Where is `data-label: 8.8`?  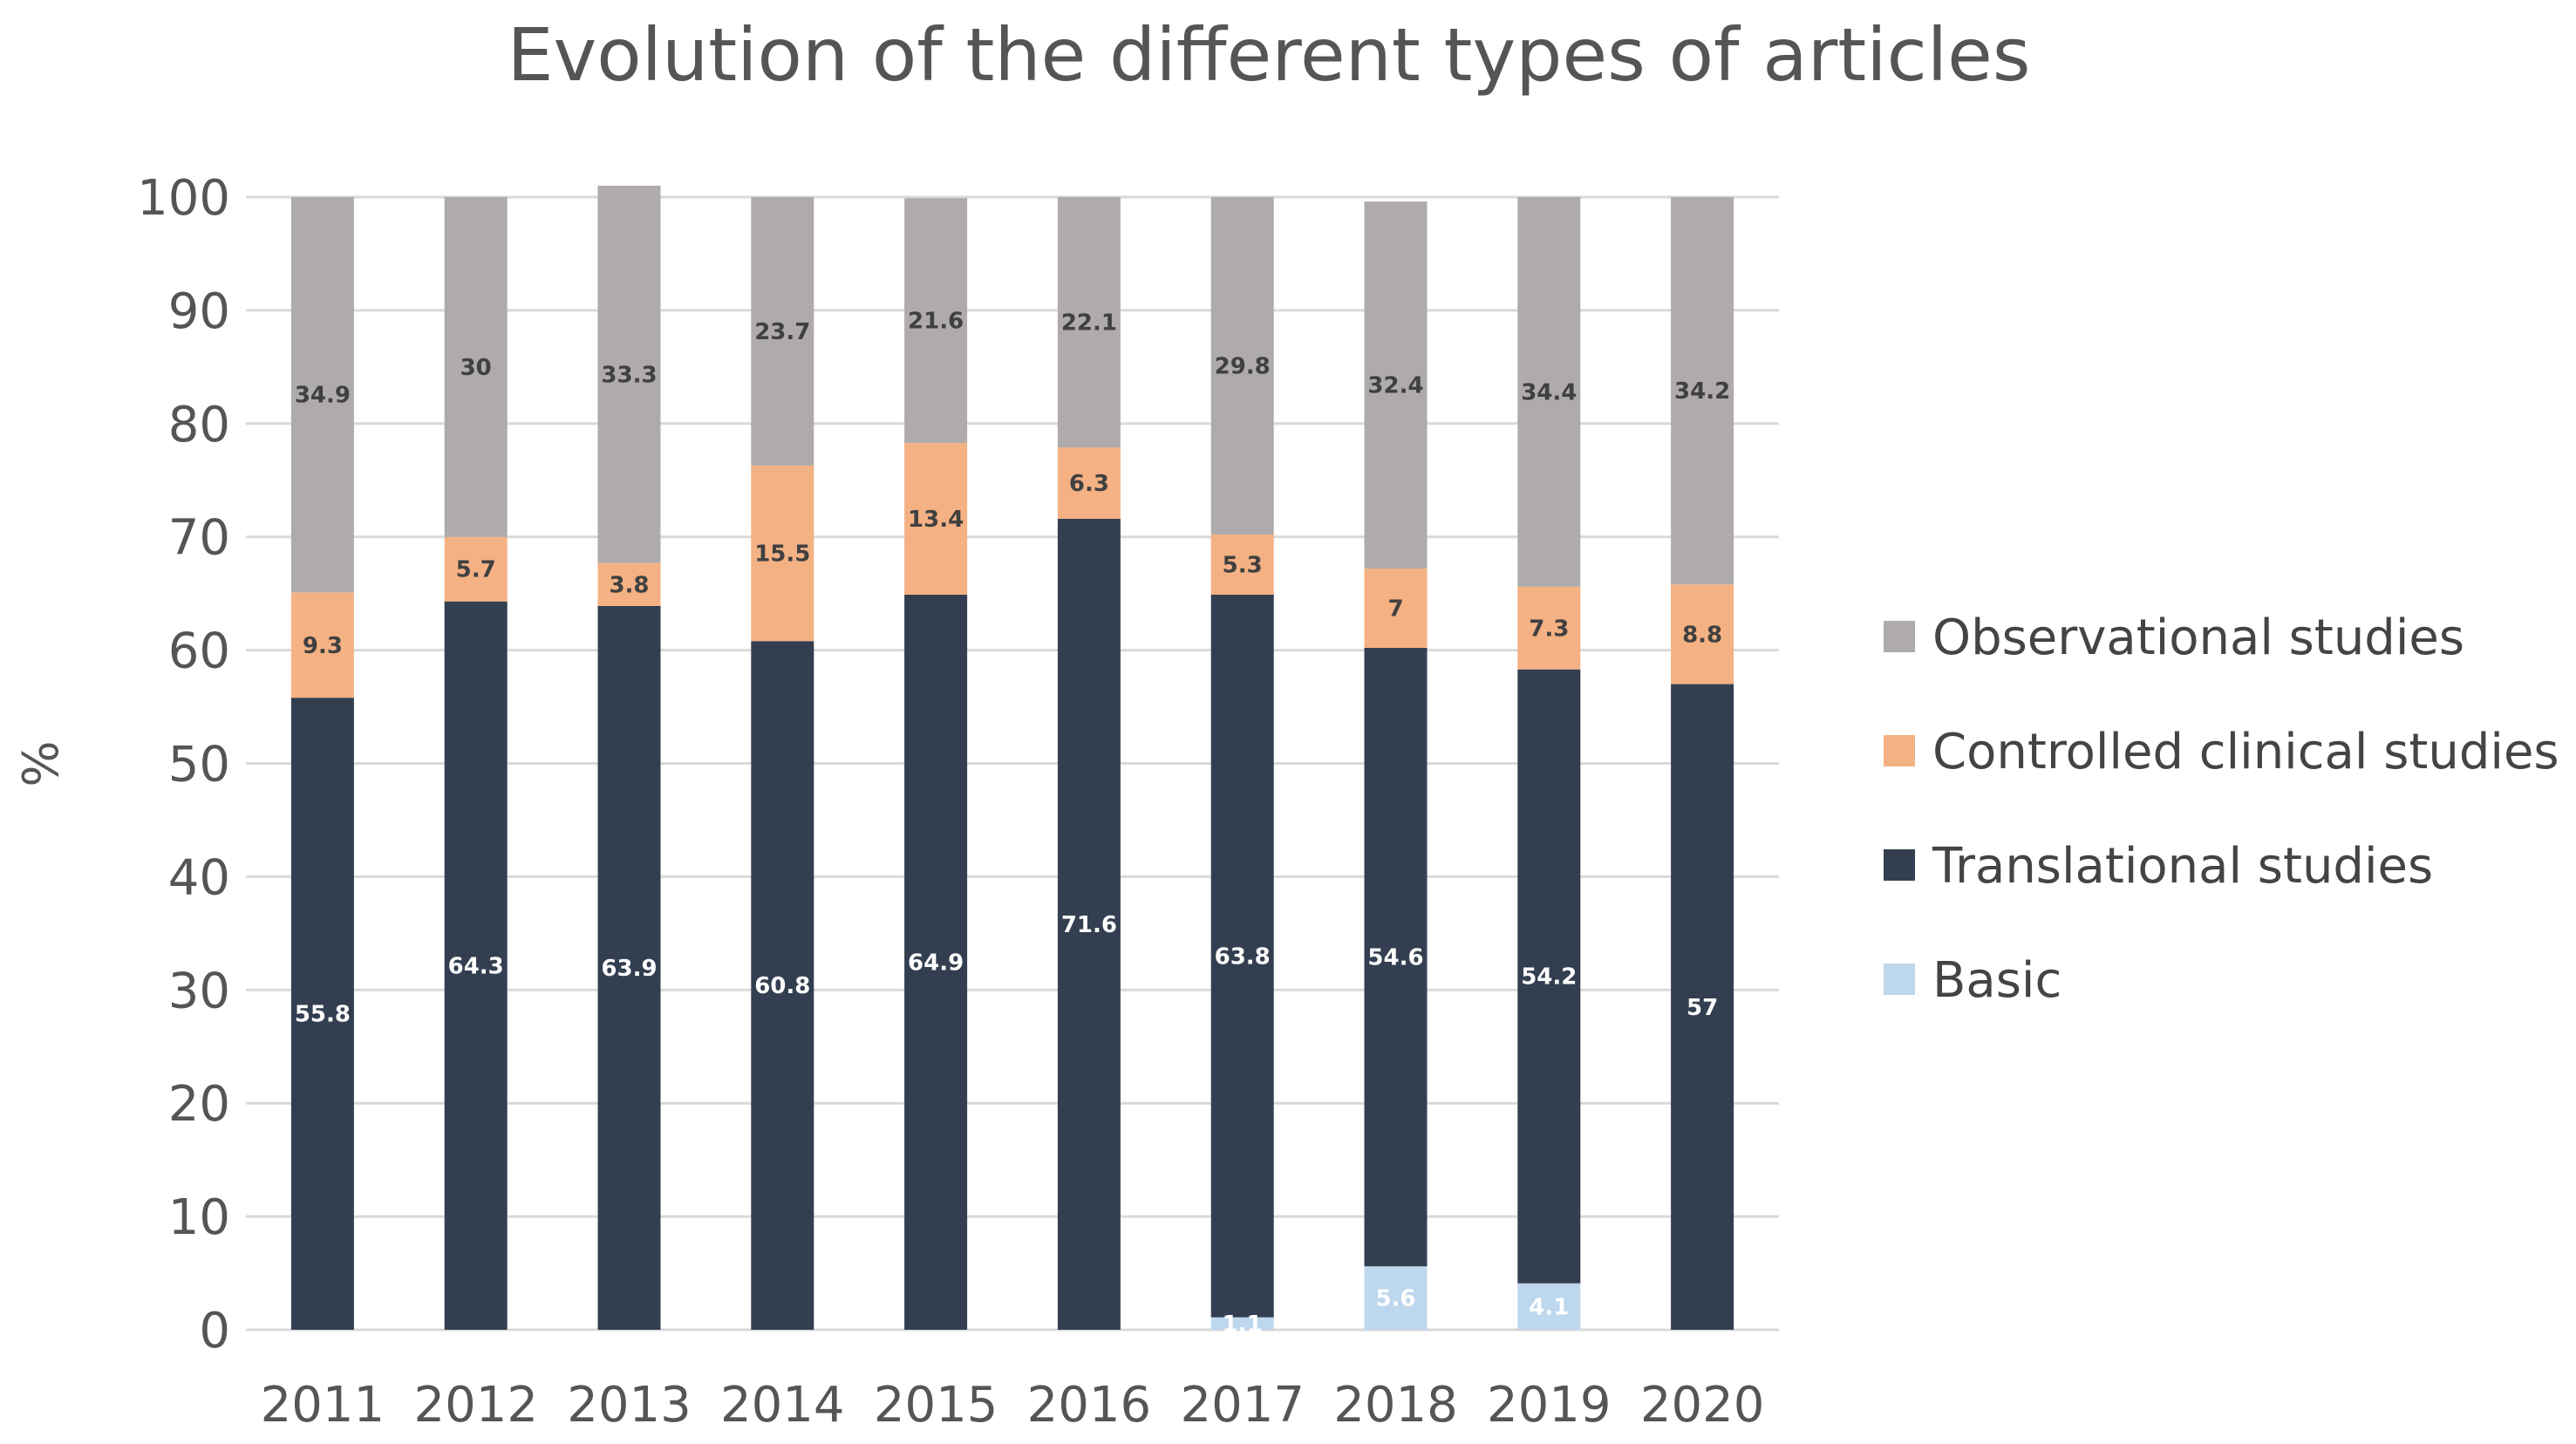 data-label: 8.8 is located at coordinates (1702, 635).